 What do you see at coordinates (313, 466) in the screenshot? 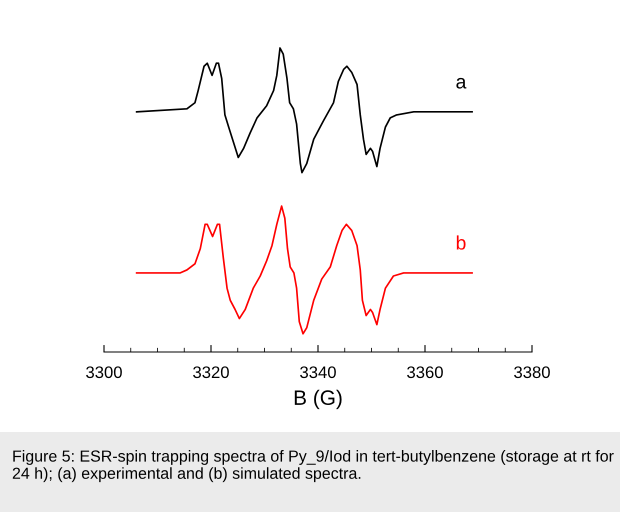
I see `caption: Figure 5: ESR-spin trapping spectra of Py_9/Iod in tert-butylbenzene (storage at rt for 24 h); (a) experimental and (b) simulated spectra.` at bounding box center [313, 466].